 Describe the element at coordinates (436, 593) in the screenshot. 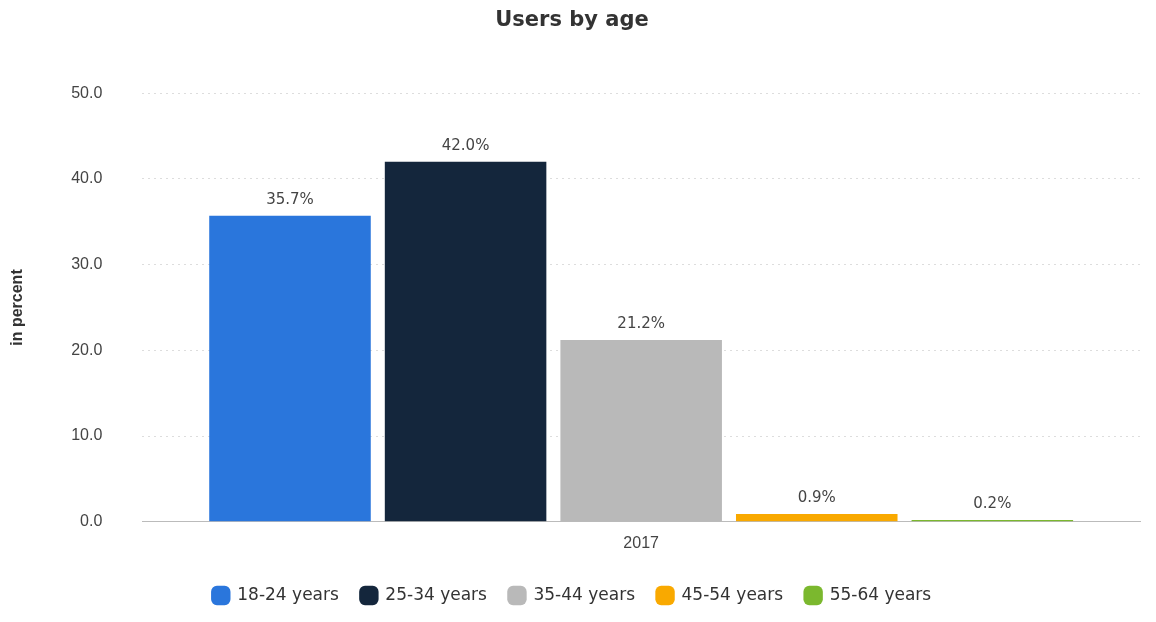

I see `legend-label: 25-34 years` at that location.